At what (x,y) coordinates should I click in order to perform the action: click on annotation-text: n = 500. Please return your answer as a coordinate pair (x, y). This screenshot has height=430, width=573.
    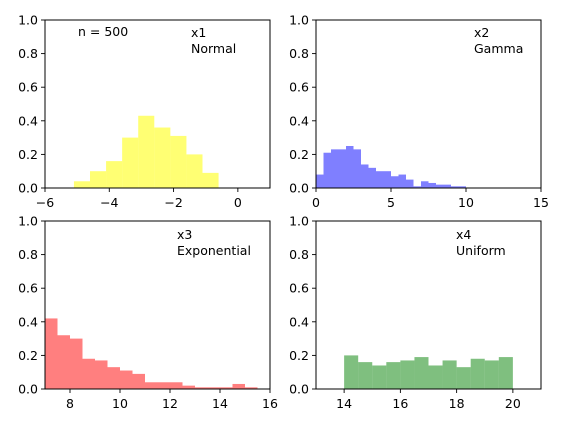
    Looking at the image, I should click on (103, 31).